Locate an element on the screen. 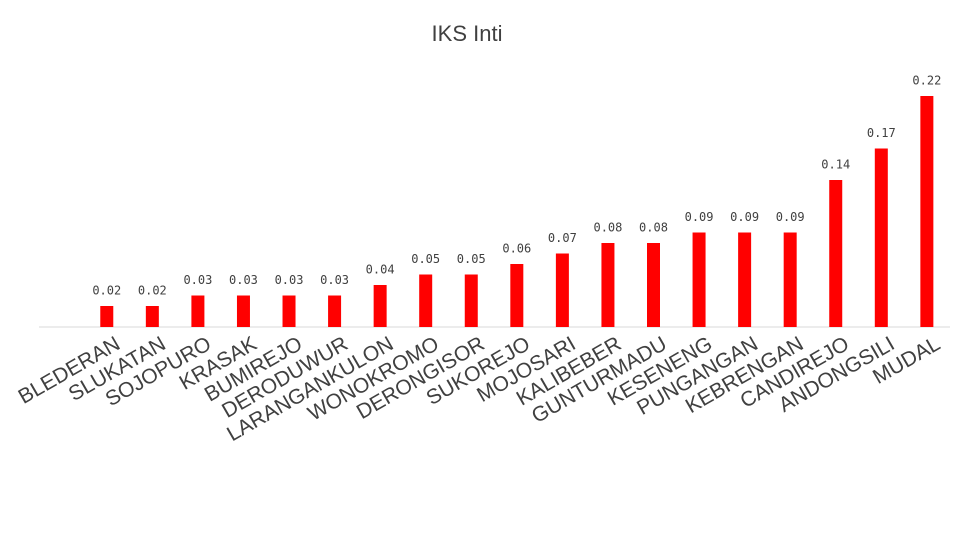  chart-title: IKS Inti is located at coordinates (467, 33).